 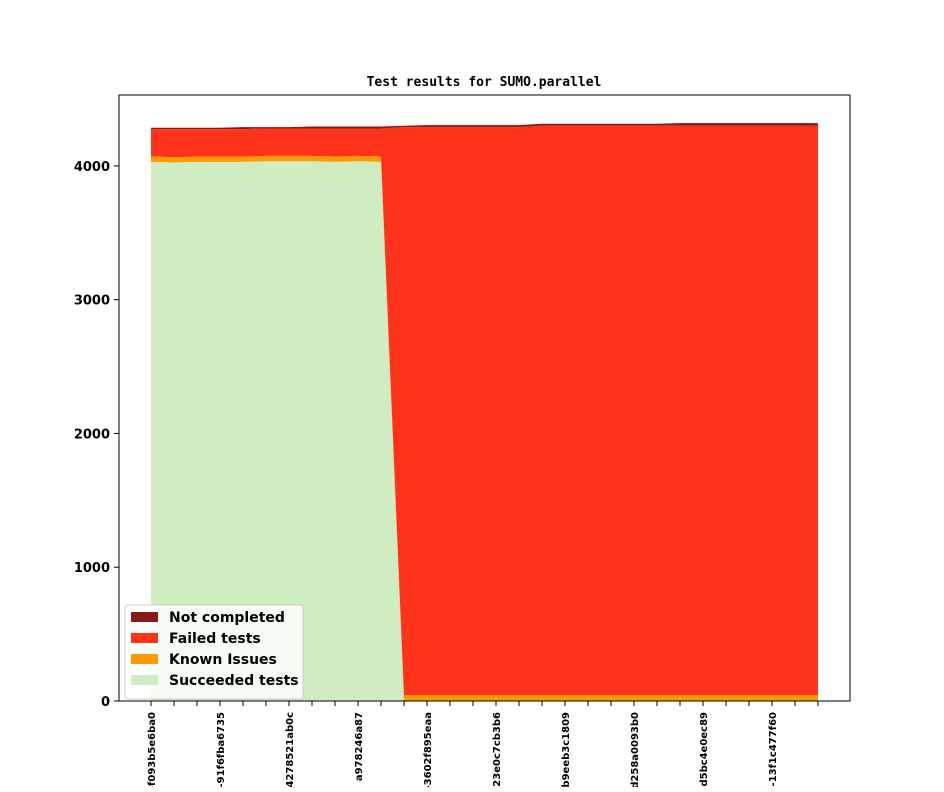 What do you see at coordinates (773, 749) in the screenshot?
I see `x-tick-label: -13f1c477f60` at bounding box center [773, 749].